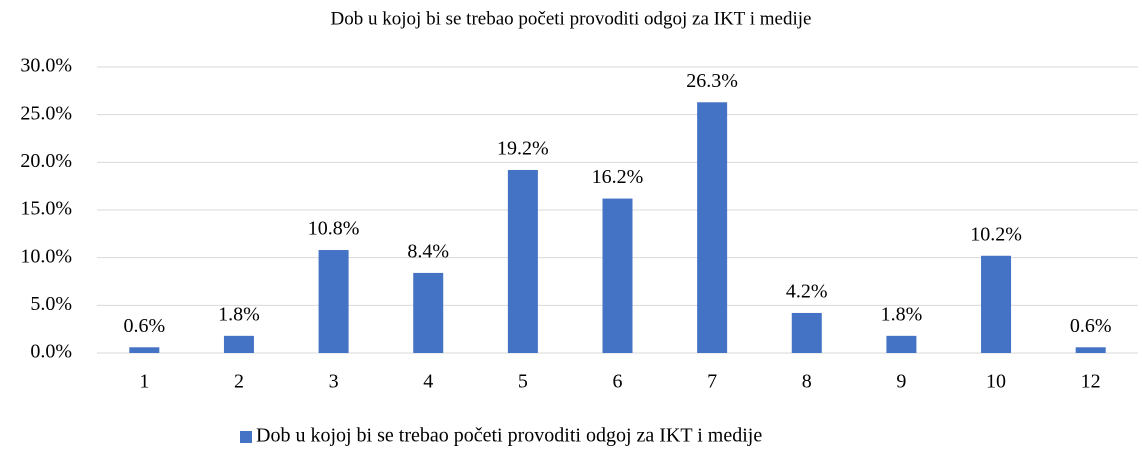  Describe the element at coordinates (334, 382) in the screenshot. I see `x-tick-label: 3` at that location.